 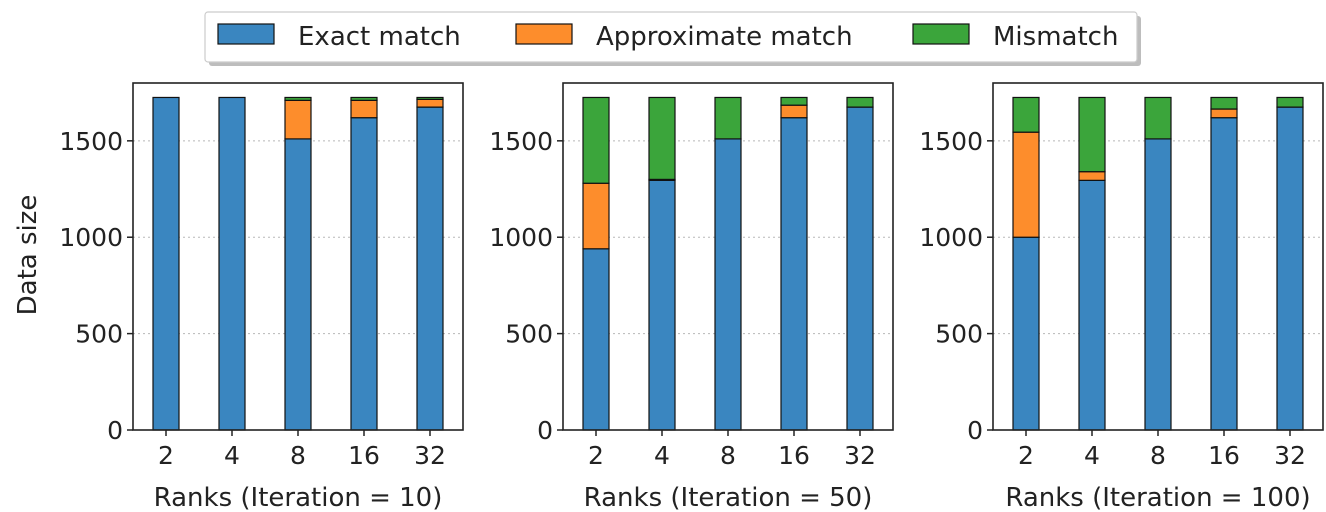 I want to click on legend-swatch-exact-match, so click(x=246, y=34).